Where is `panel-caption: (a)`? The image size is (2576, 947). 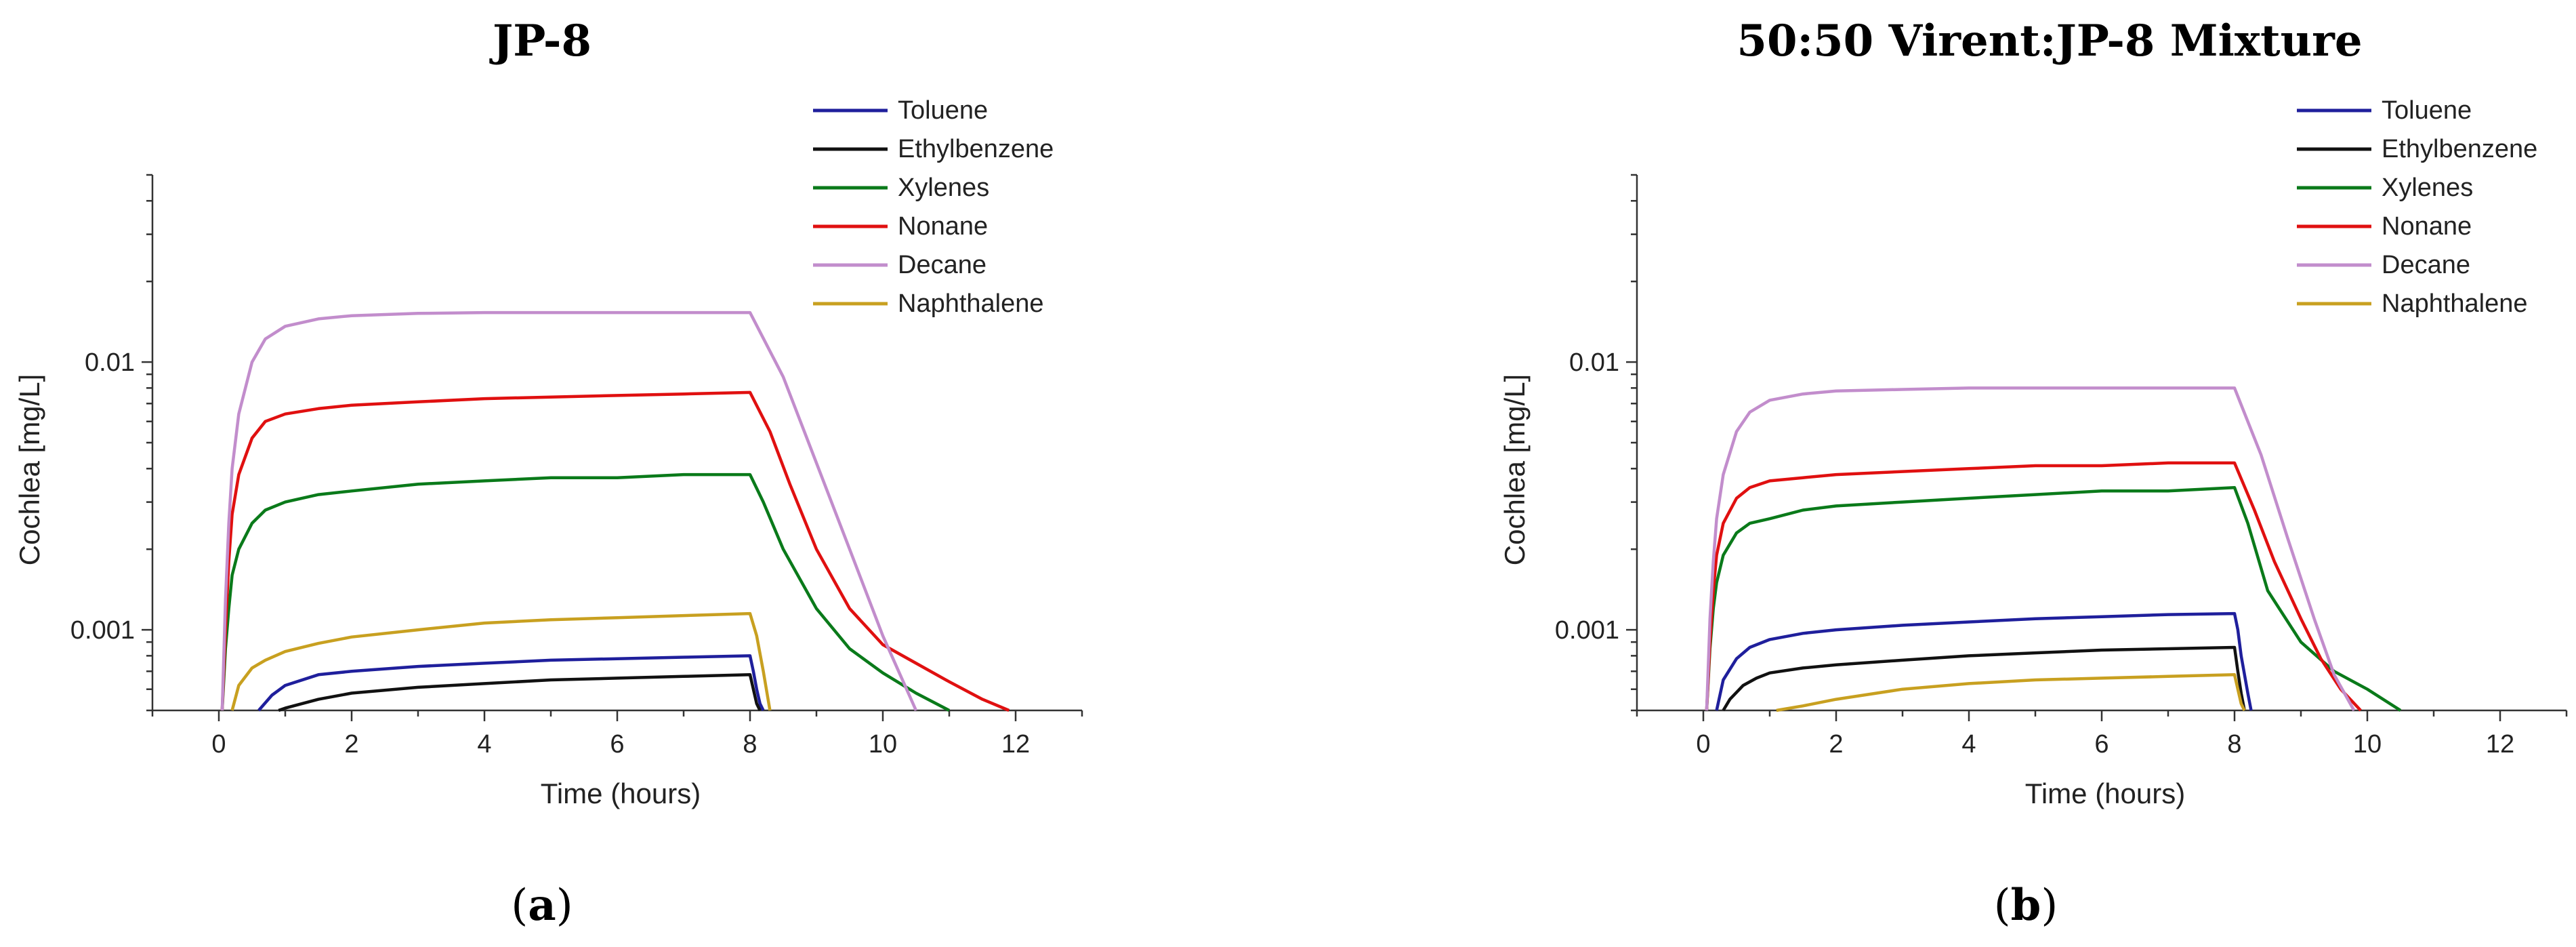
panel-caption: (a) is located at coordinates (542, 905).